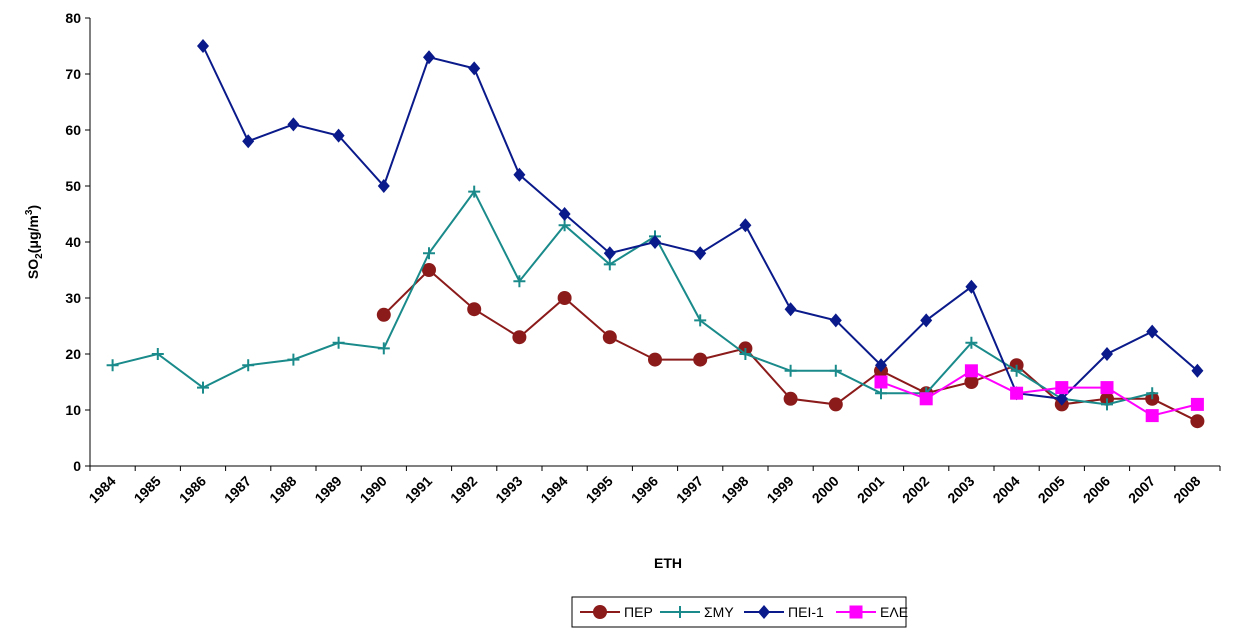  Describe the element at coordinates (418, 489) in the screenshot. I see `x-tick-label: 1991` at that location.